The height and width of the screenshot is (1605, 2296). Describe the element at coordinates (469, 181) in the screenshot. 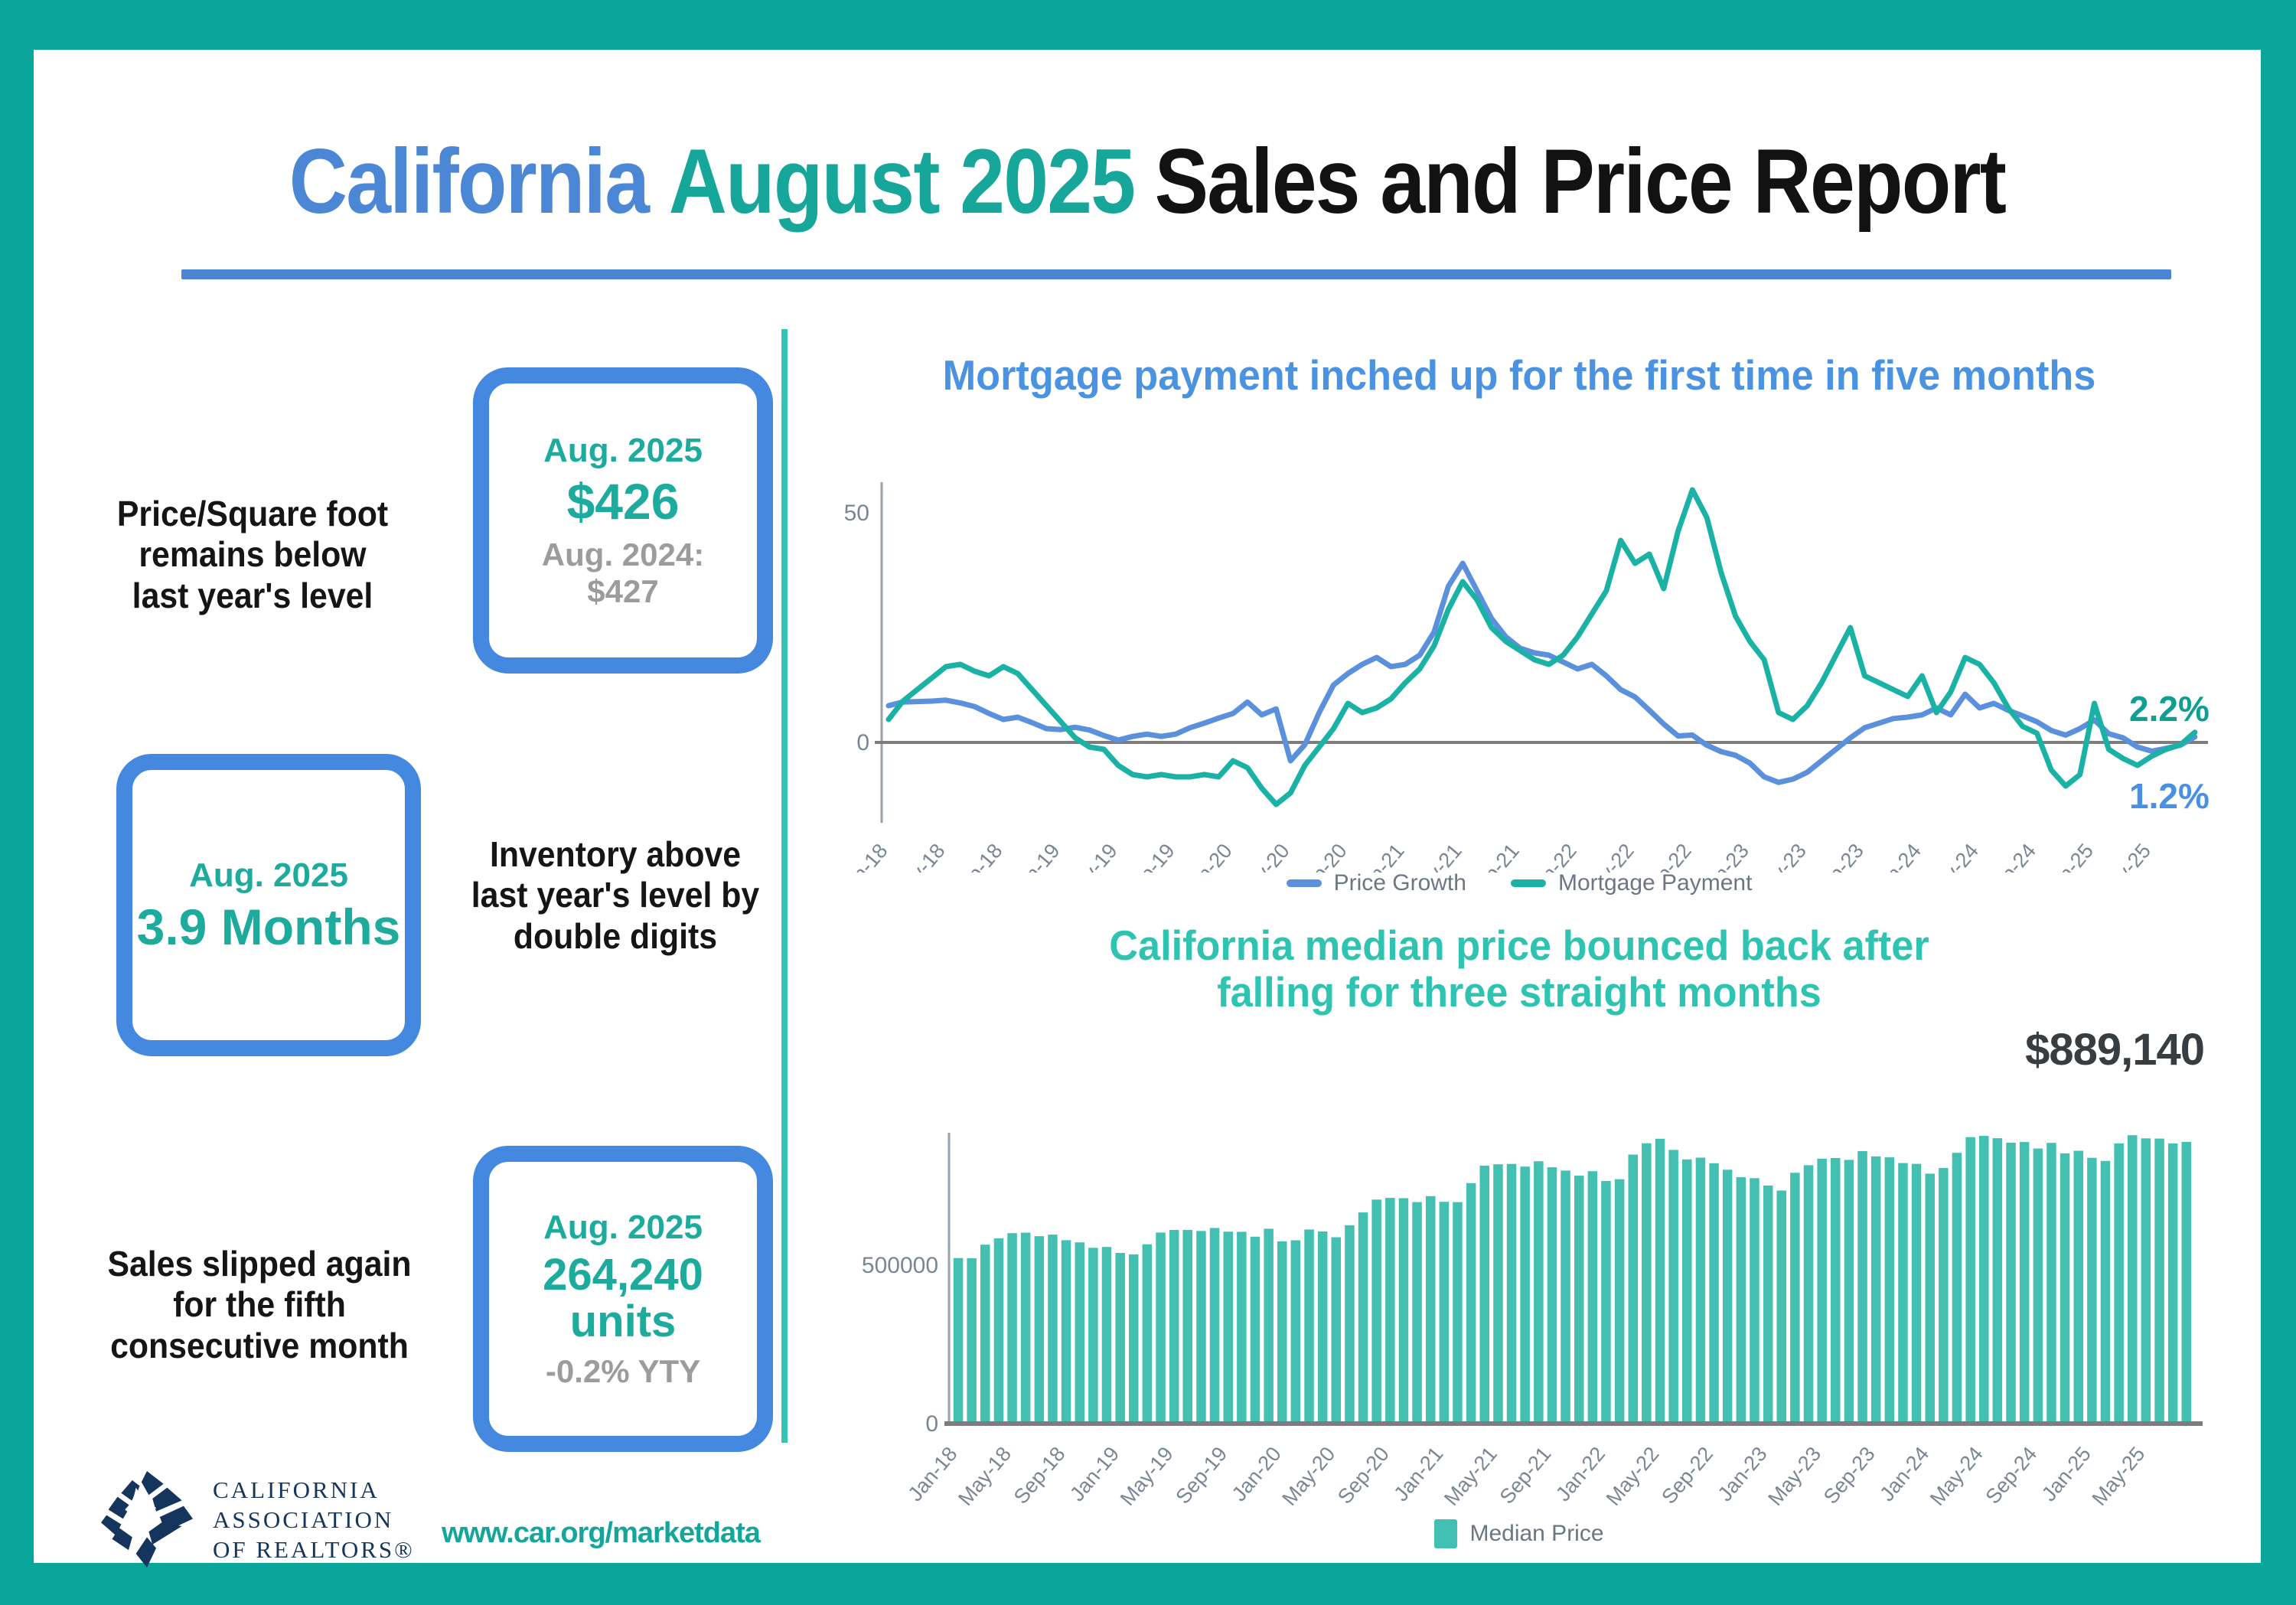

I see `title-california: California` at that location.